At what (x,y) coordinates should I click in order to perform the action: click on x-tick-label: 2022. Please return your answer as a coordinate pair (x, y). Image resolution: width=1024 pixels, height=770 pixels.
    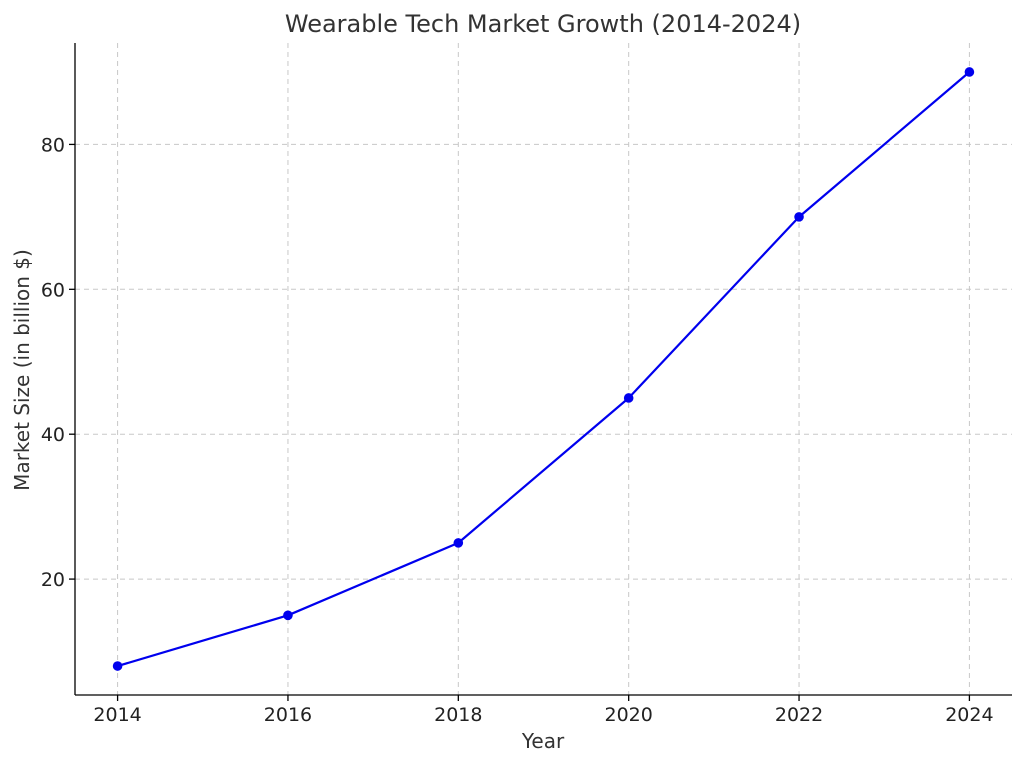
    Looking at the image, I should click on (799, 715).